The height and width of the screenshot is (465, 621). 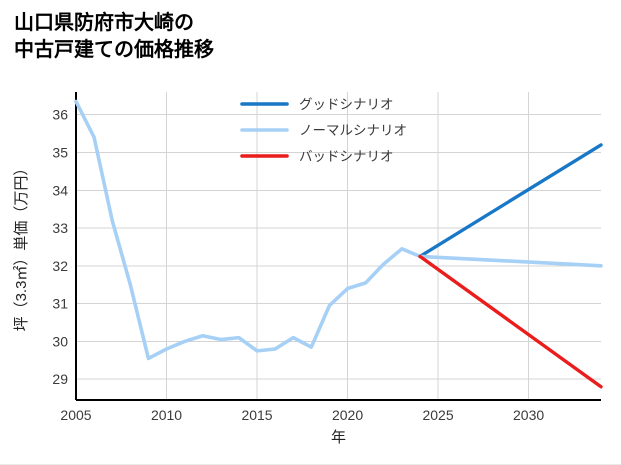 I want to click on y-tick-label: 35, so click(x=60, y=152).